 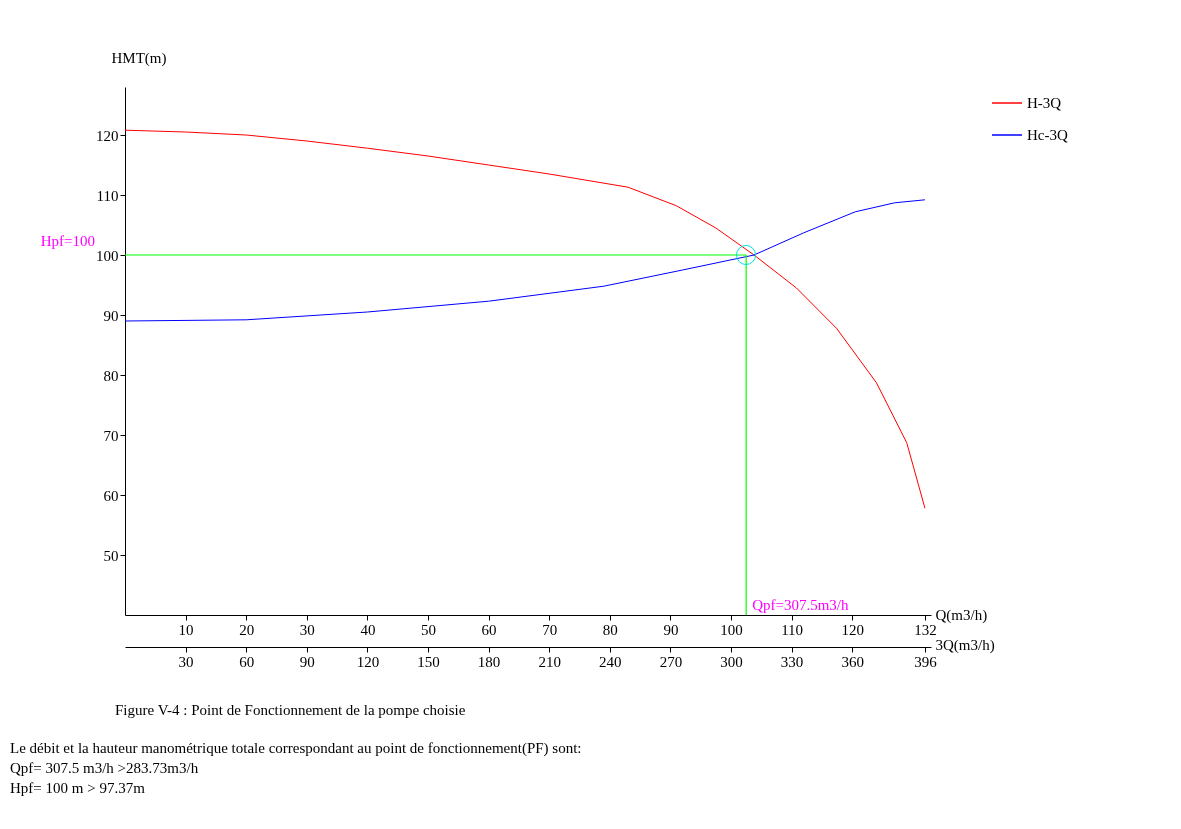 What do you see at coordinates (107, 255) in the screenshot?
I see `y-tick-label: 100` at bounding box center [107, 255].